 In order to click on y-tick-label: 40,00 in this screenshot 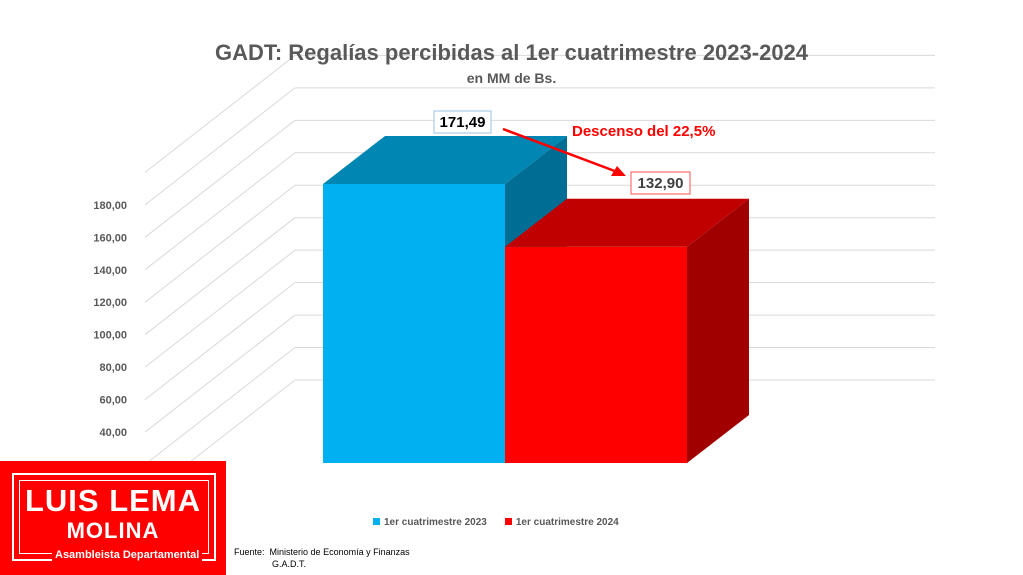, I will do `click(113, 433)`.